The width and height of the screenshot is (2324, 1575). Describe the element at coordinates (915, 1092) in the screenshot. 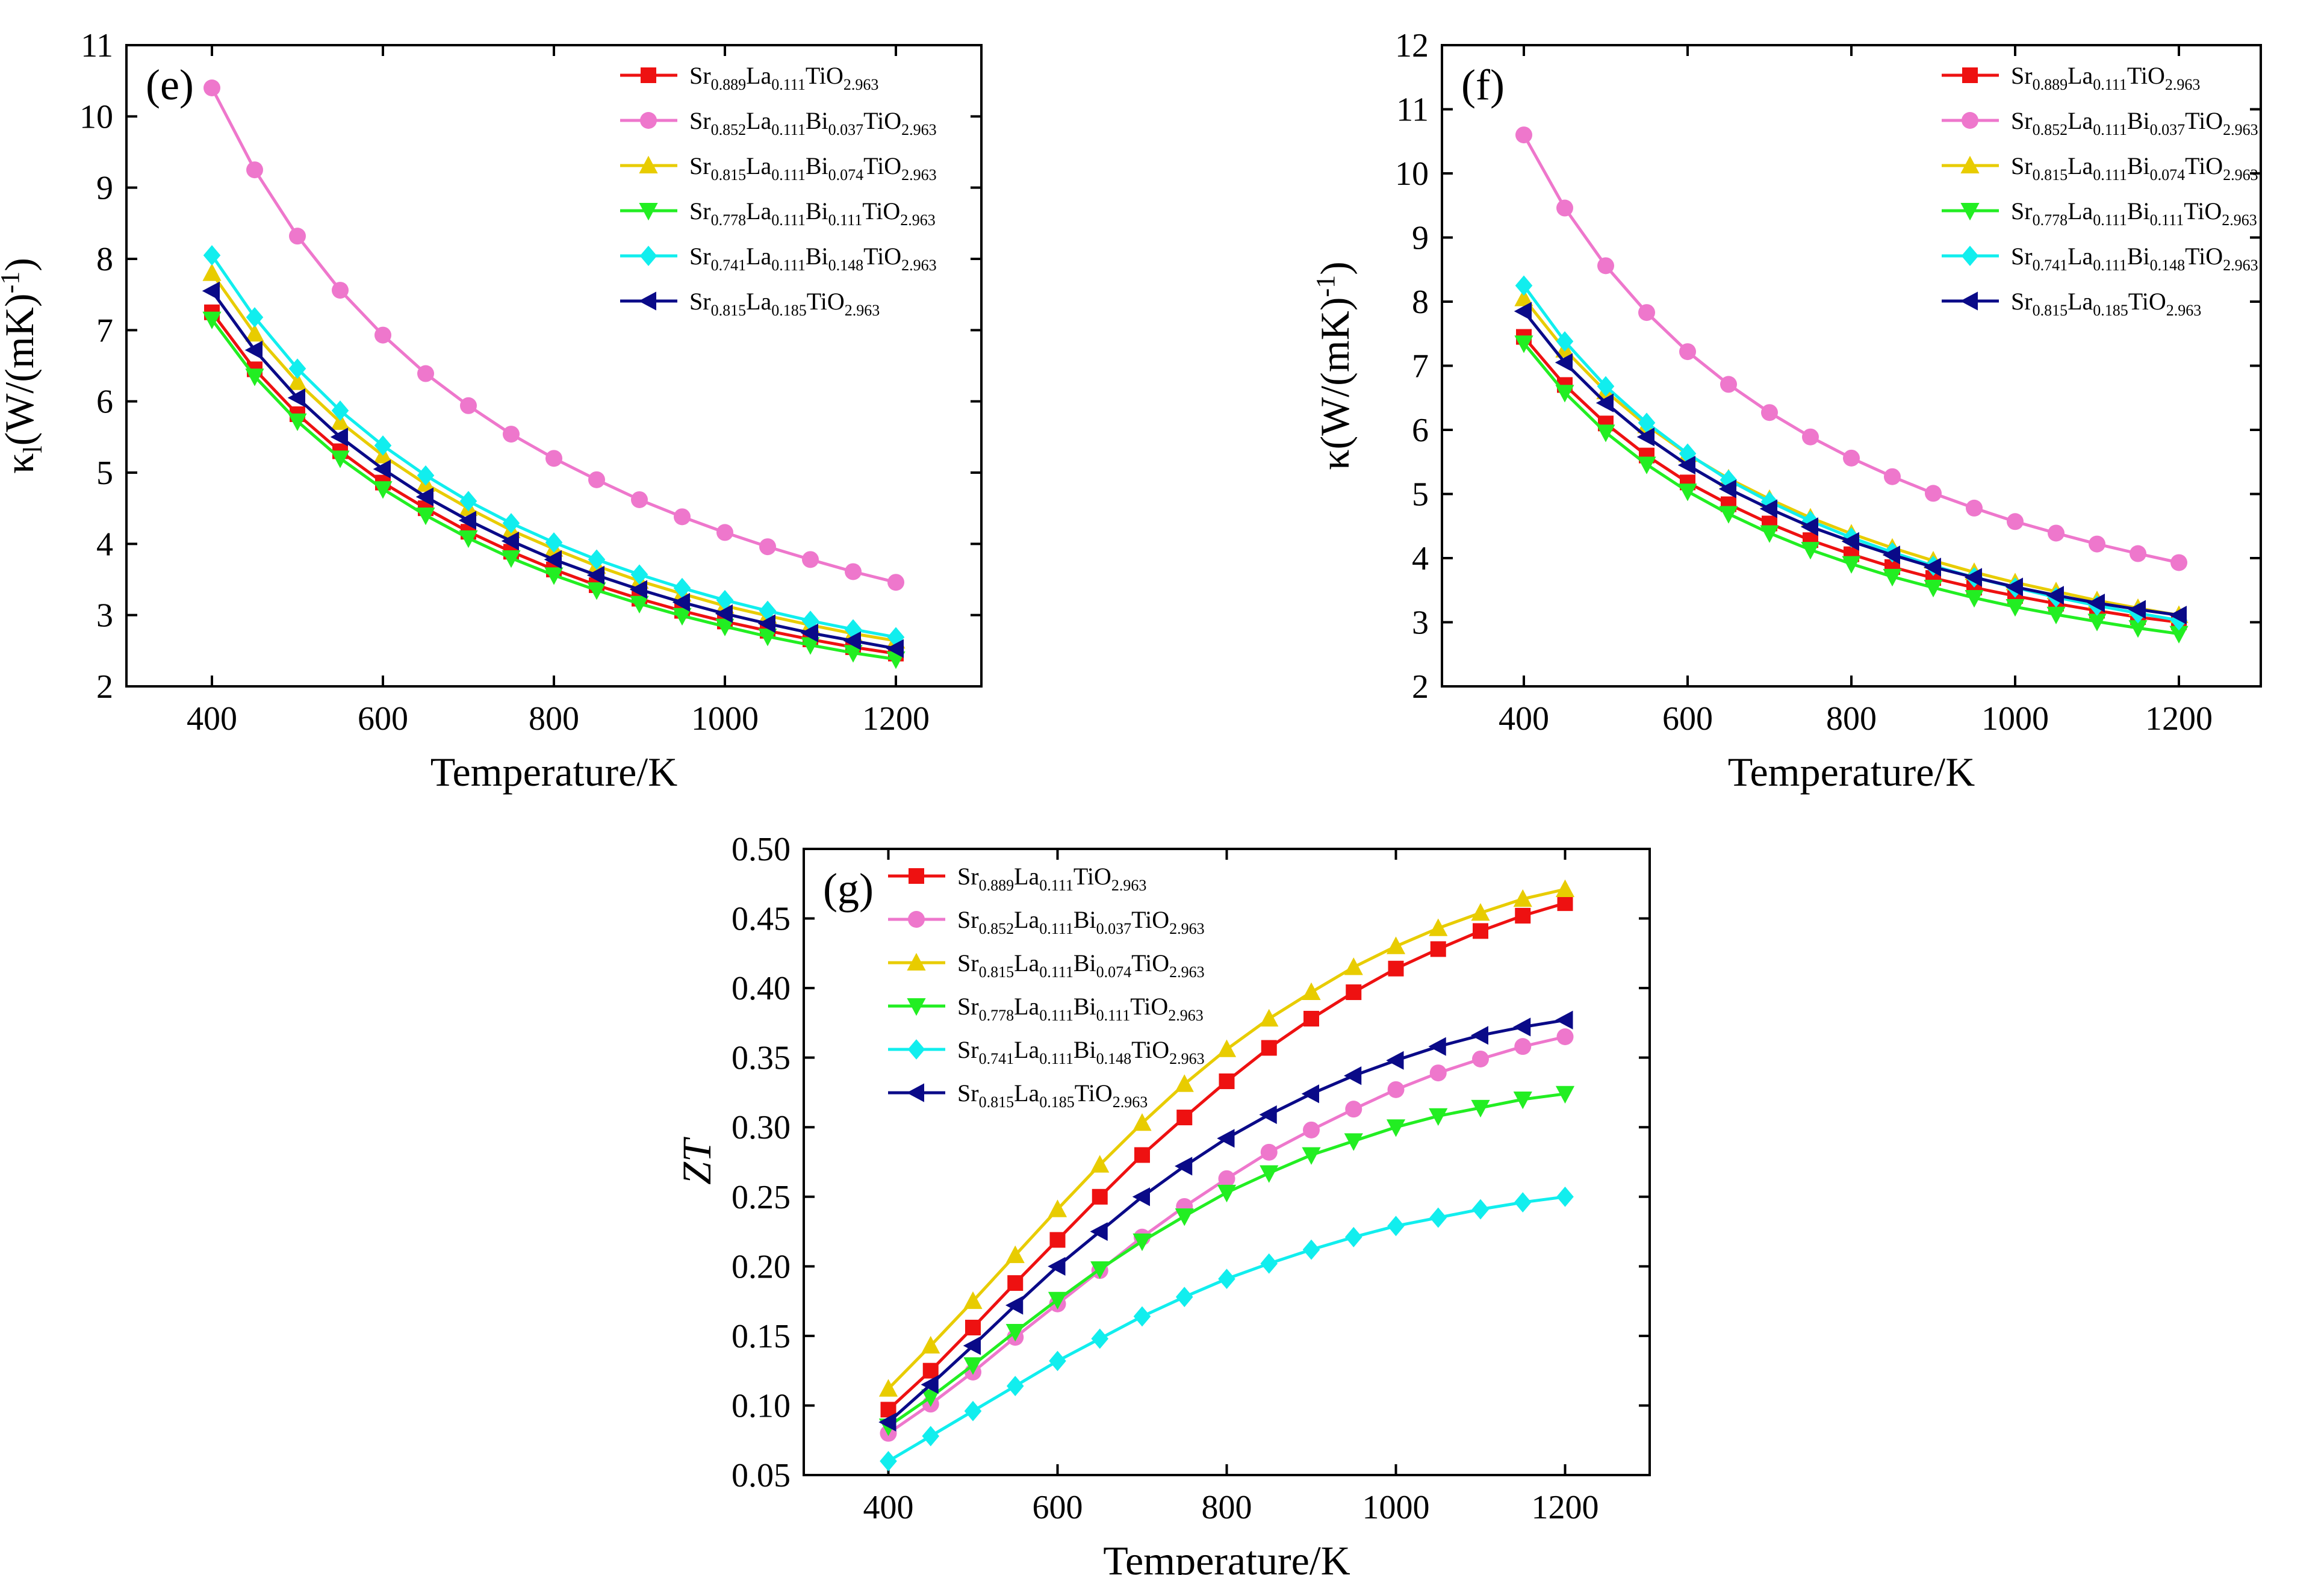

I see `legend-marker` at that location.